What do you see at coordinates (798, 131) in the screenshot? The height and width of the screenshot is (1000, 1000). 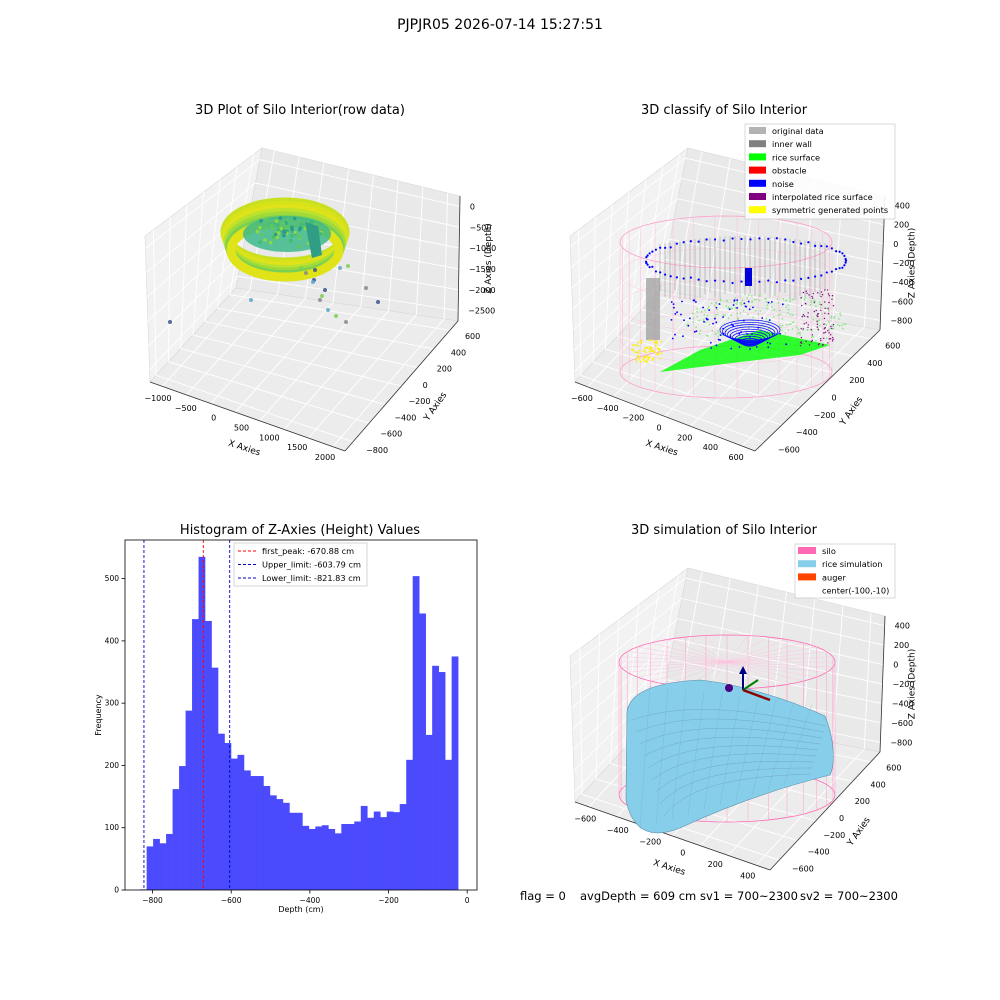 I see `legend-label: original data` at bounding box center [798, 131].